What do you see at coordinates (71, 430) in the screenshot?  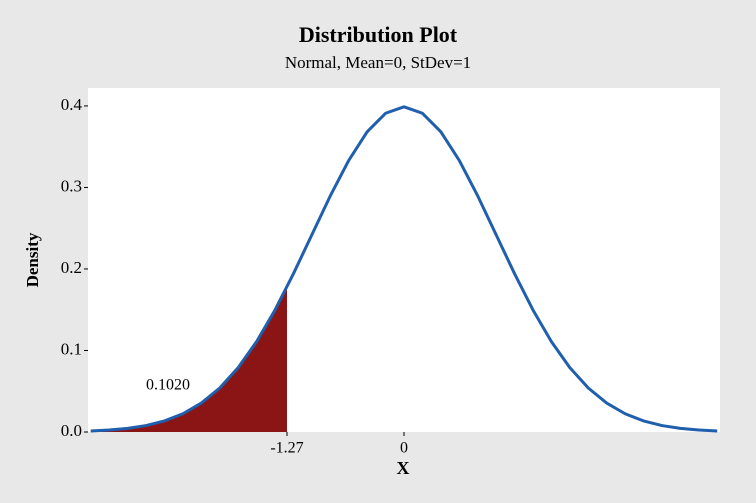 I see `y-tick-label: 0.0` at bounding box center [71, 430].